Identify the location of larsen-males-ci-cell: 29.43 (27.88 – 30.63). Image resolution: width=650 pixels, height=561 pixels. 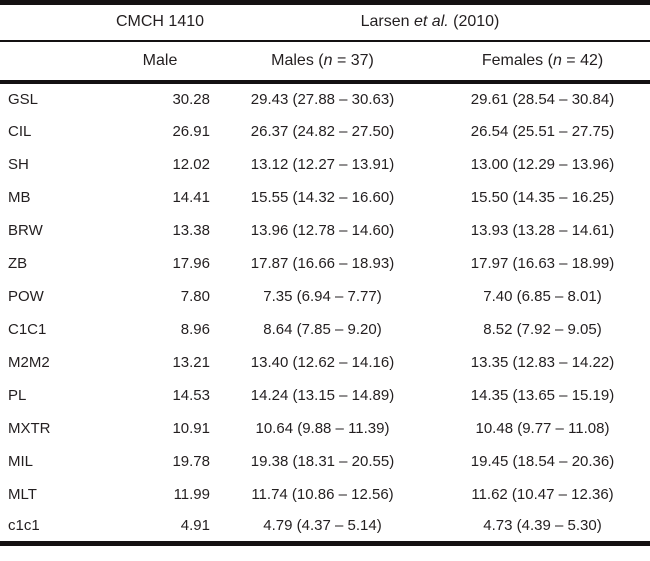
(322, 99).